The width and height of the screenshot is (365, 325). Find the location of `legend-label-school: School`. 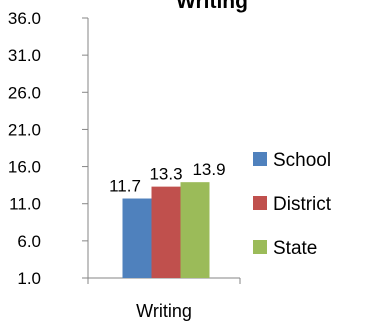

legend-label-school: School is located at coordinates (302, 160).